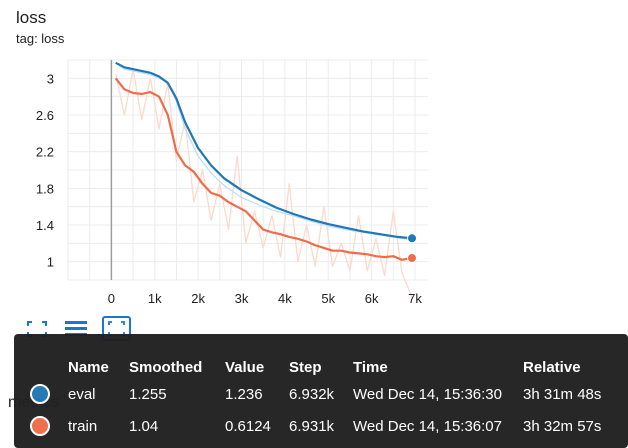 The height and width of the screenshot is (448, 628). What do you see at coordinates (244, 394) in the screenshot?
I see `row-value: 1.236` at bounding box center [244, 394].